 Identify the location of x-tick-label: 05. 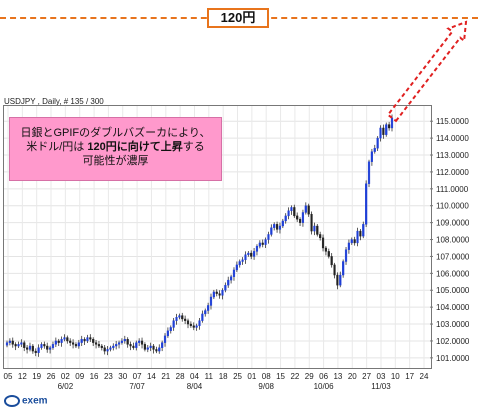
(8, 376).